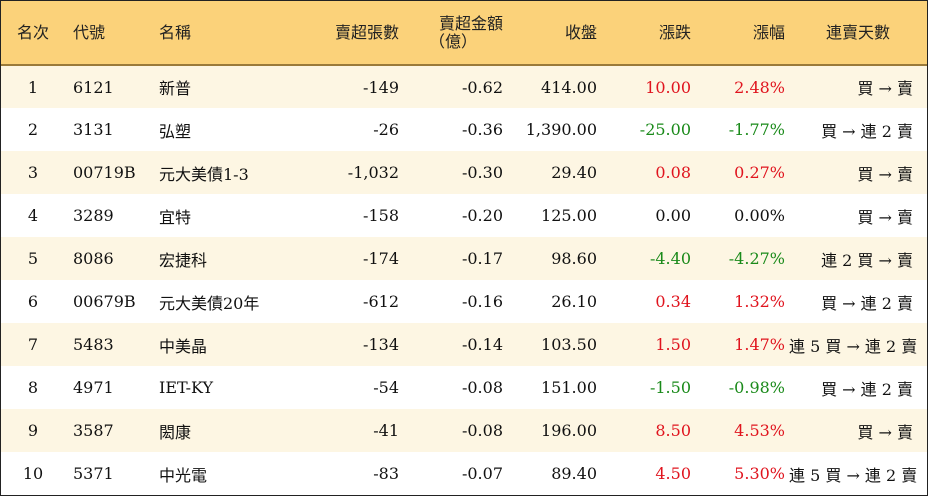 The image size is (928, 496). I want to click on table-row: 4 3289 宜特 -158 -0.20 125.00 0.00 0.00% 買 → 賣, so click(464, 215).